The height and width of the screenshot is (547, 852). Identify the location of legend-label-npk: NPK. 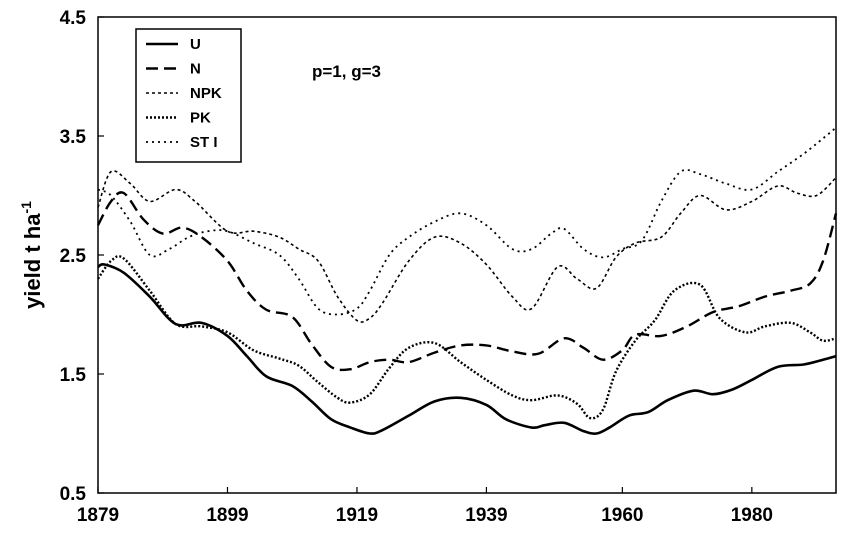
(206, 93).